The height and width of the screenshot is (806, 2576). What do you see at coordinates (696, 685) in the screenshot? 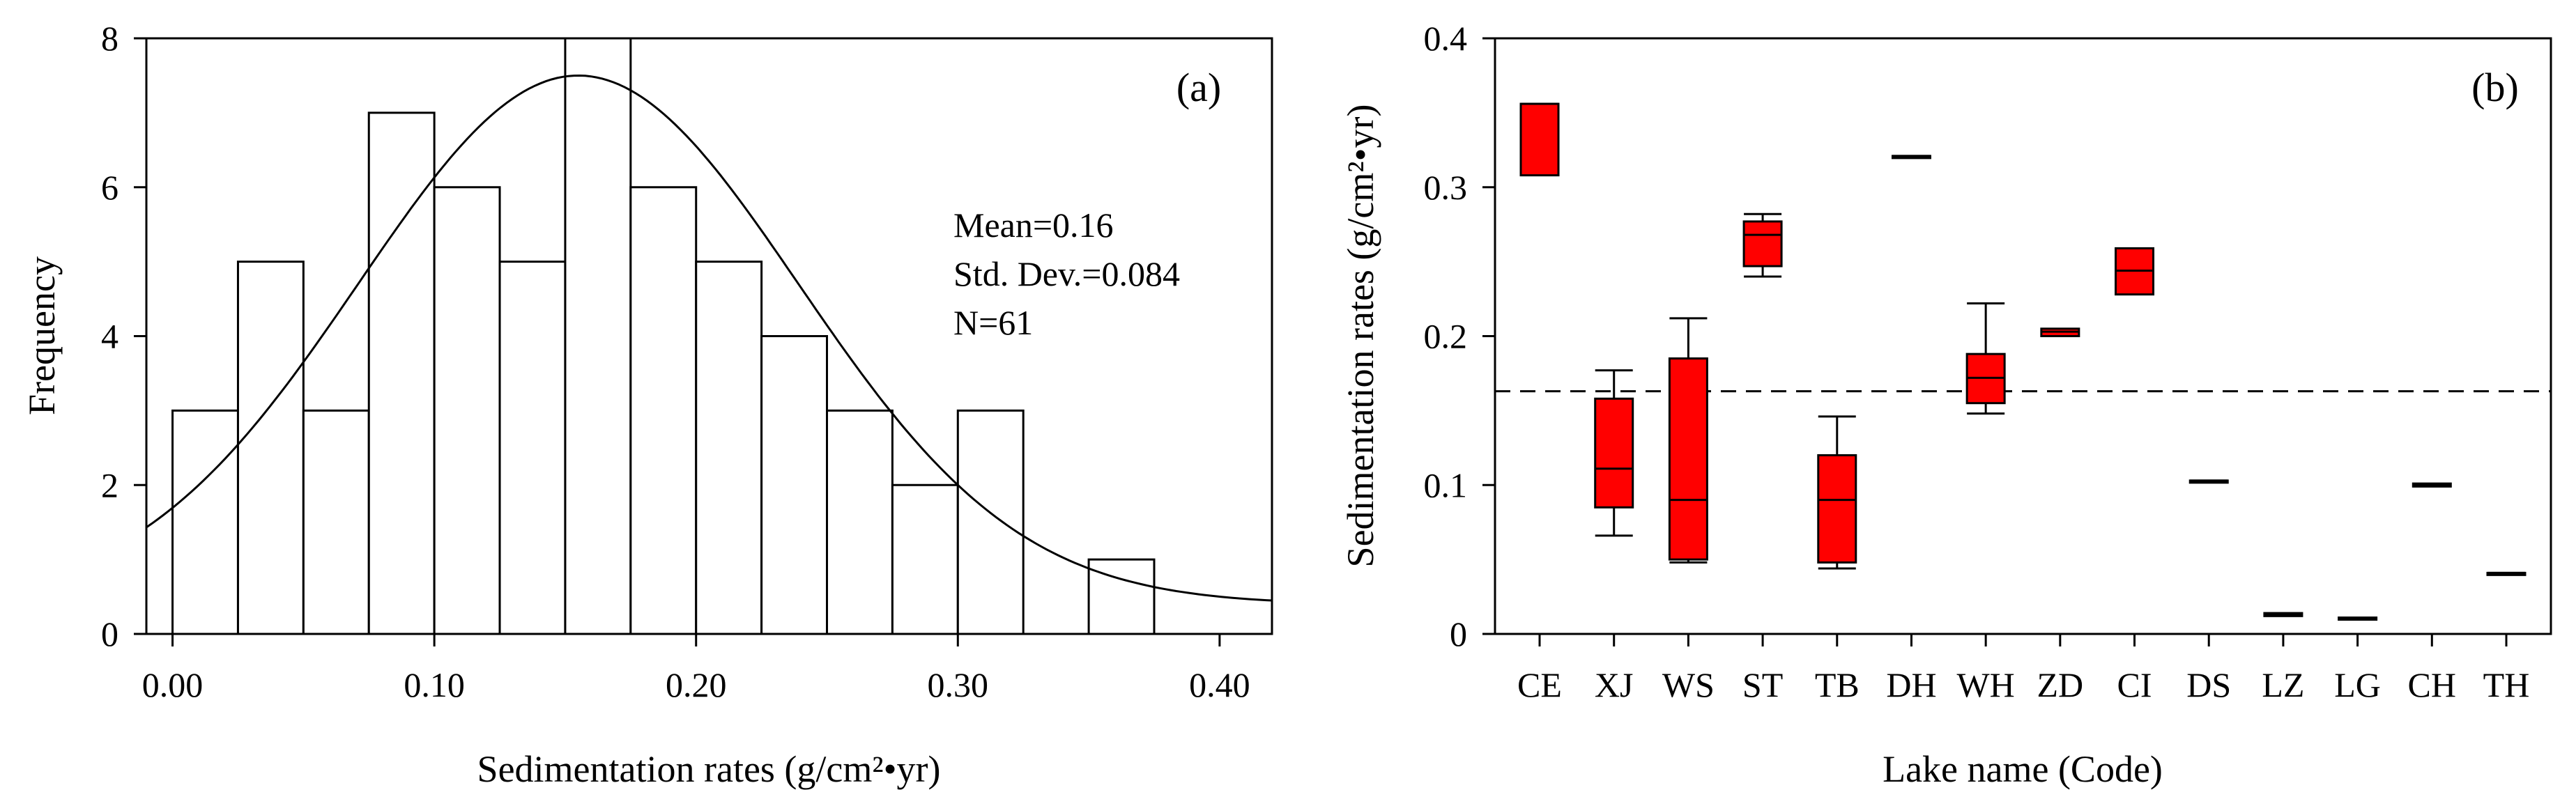
I see `x-tick-label: 0.20` at bounding box center [696, 685].